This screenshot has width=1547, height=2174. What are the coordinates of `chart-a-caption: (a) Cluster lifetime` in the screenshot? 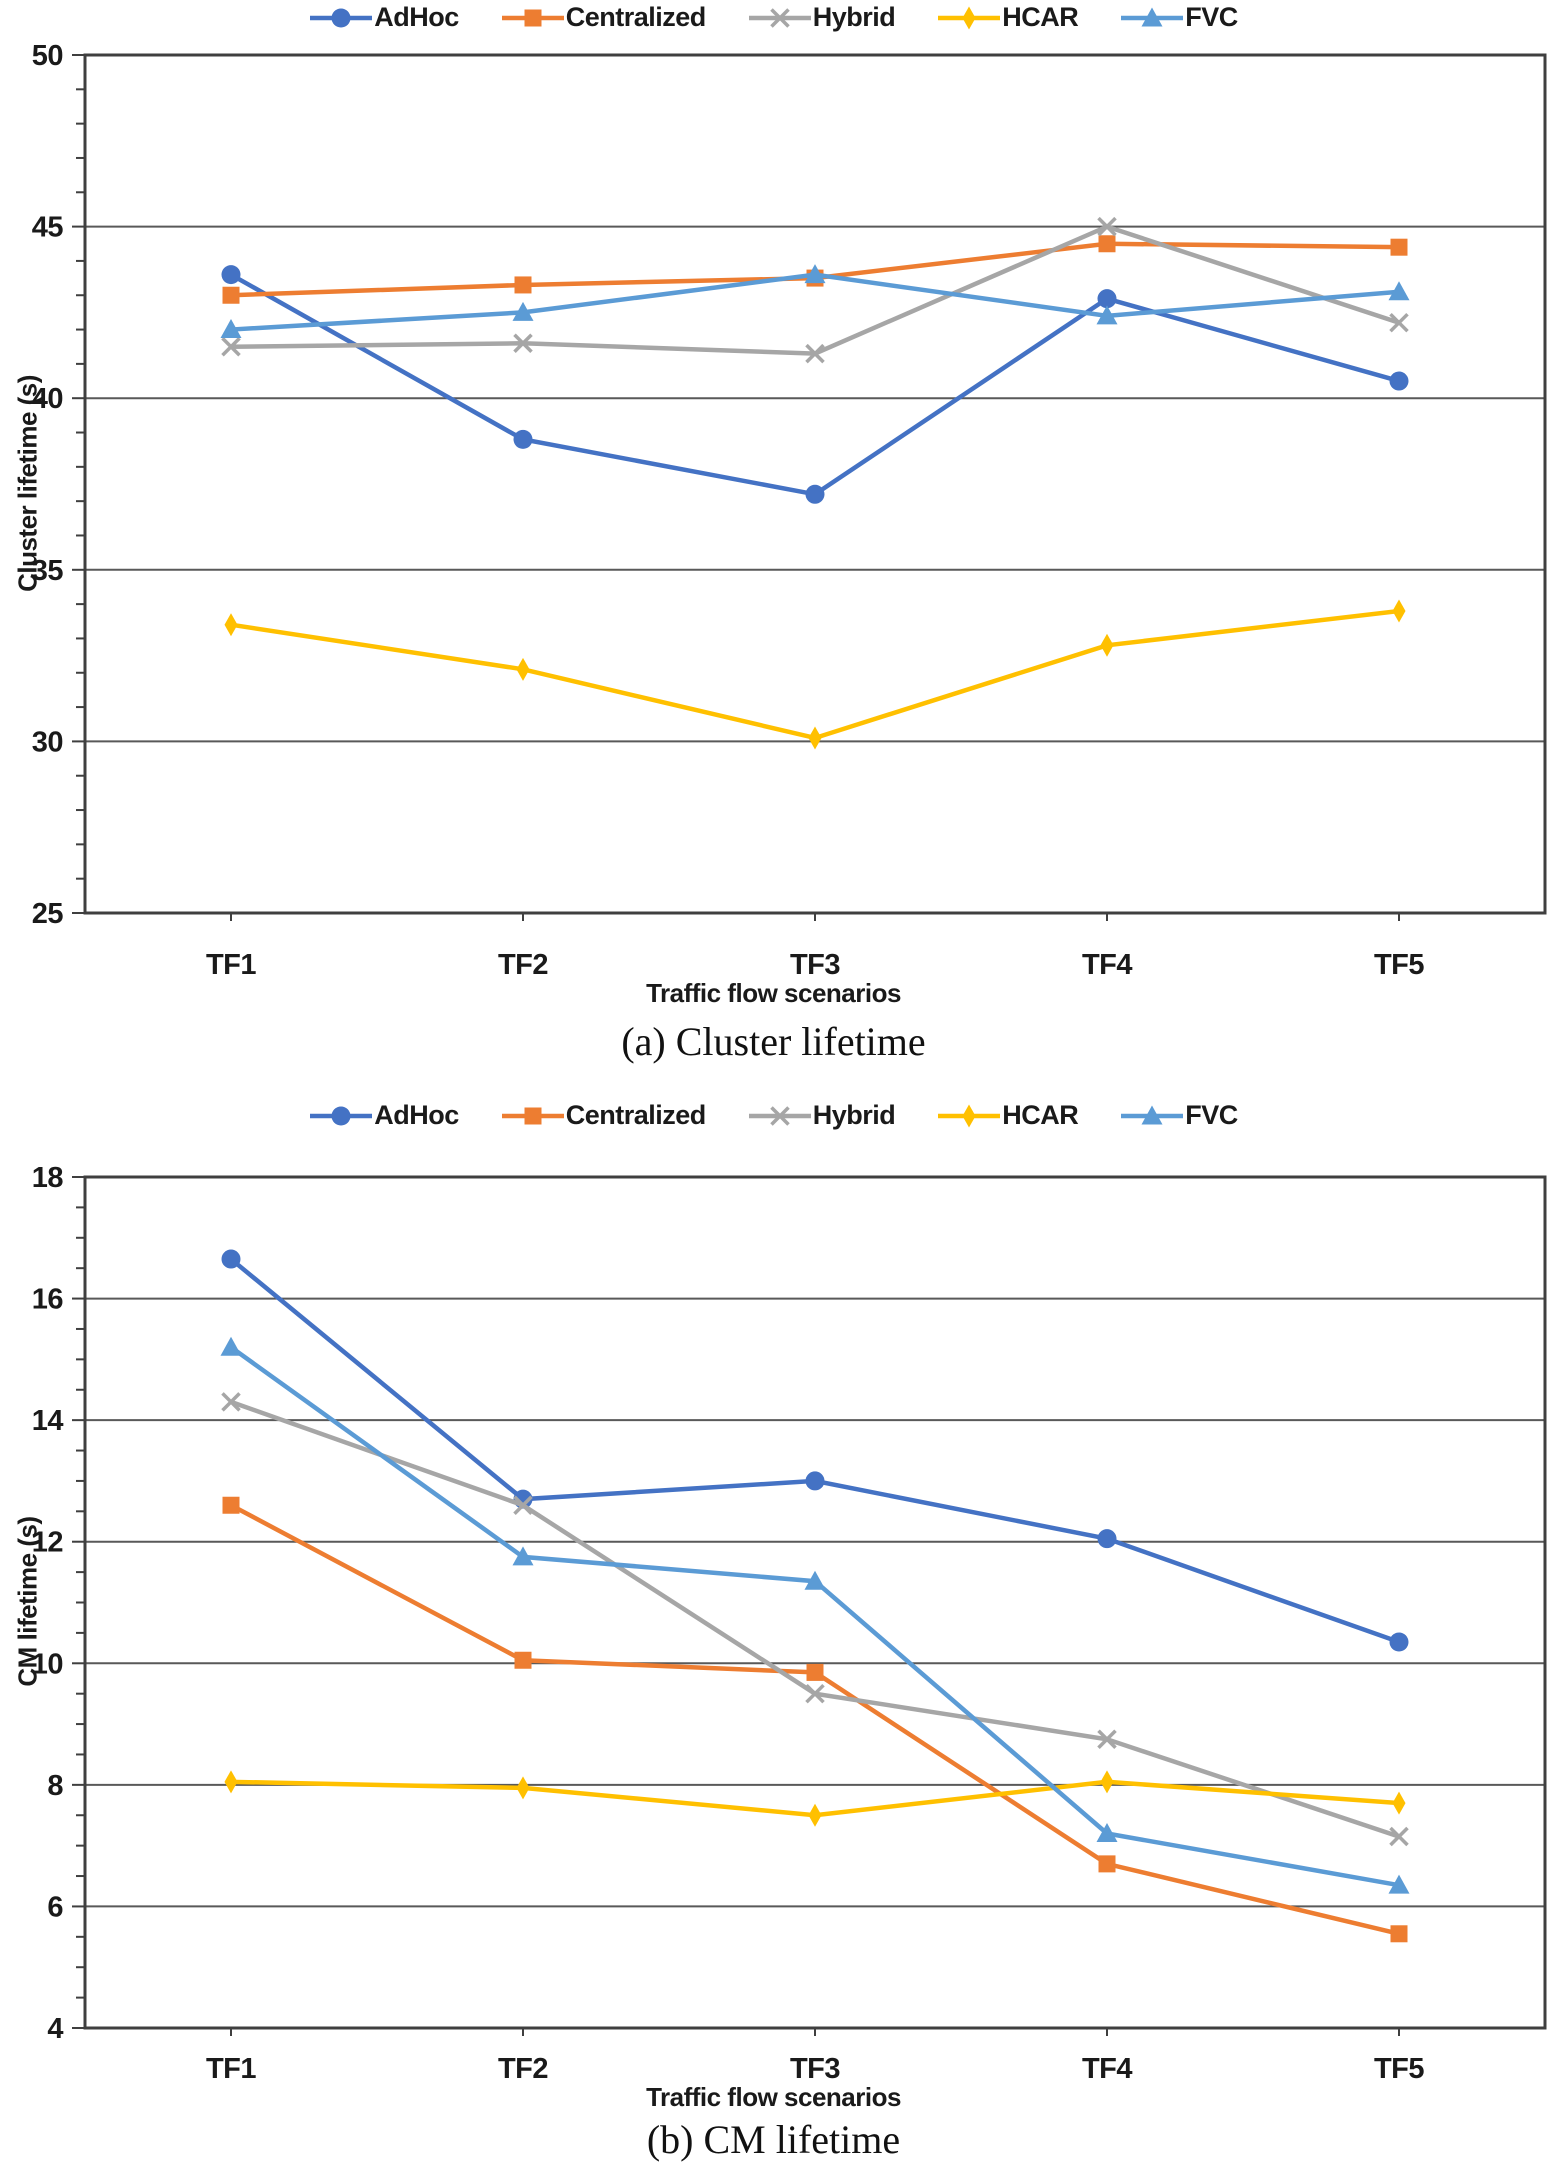 It's located at (773, 1041).